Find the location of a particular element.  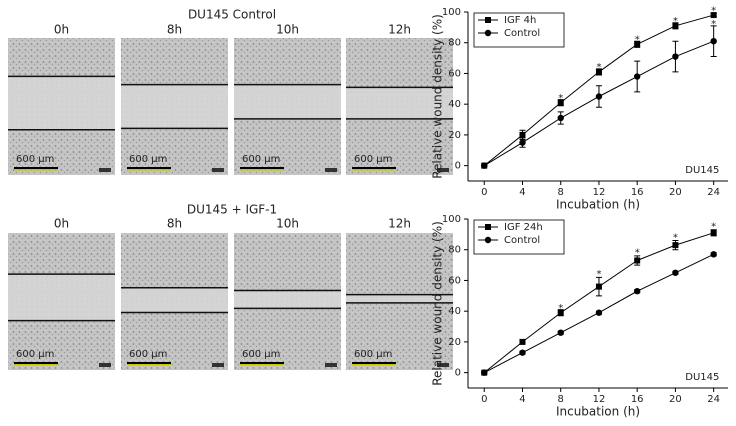

x-tick-label: 0 is located at coordinates (484, 399).